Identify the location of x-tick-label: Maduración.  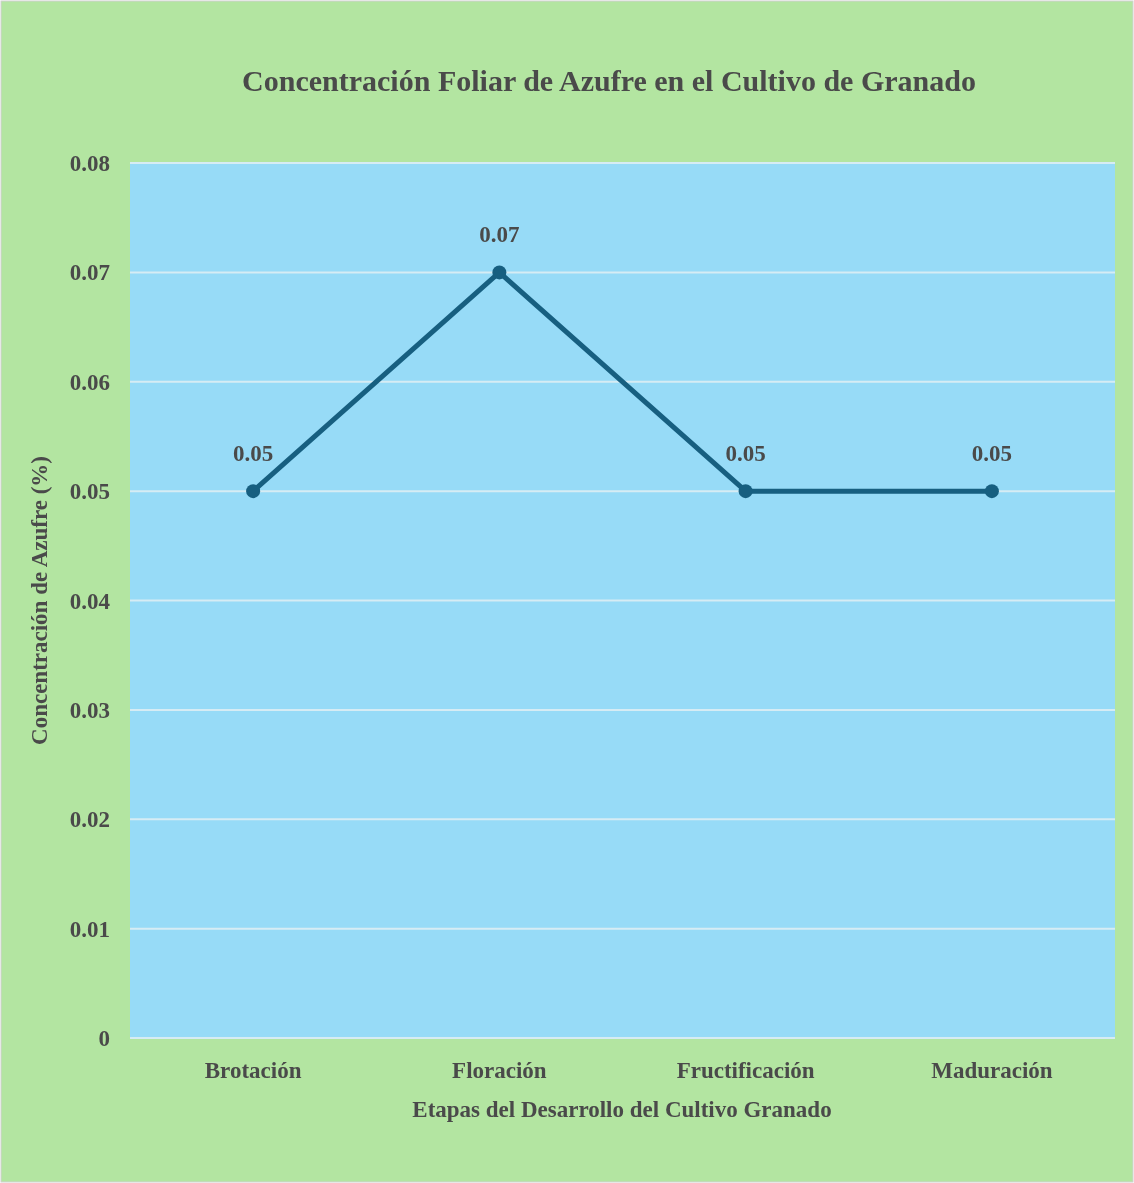
(992, 1070).